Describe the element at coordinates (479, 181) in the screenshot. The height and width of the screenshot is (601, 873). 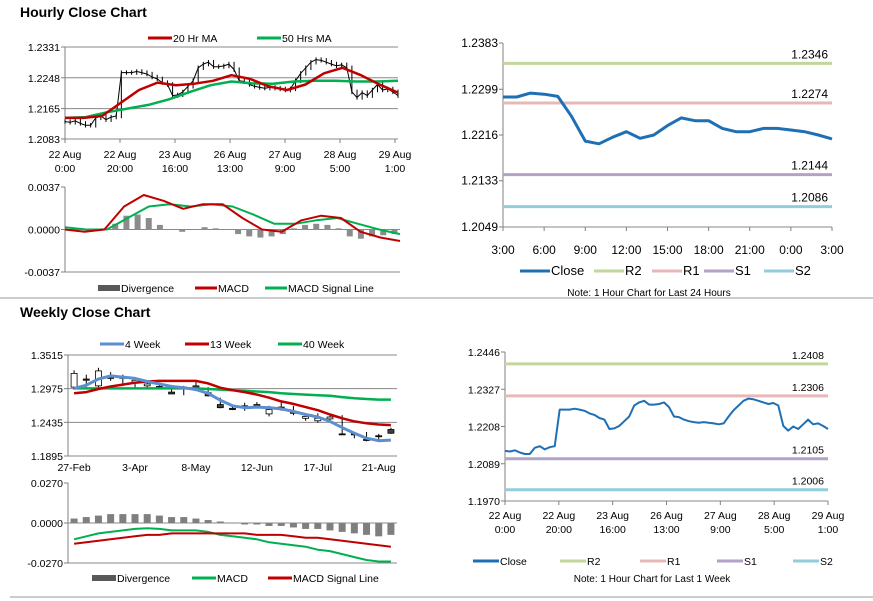
I see `y-tick-label: 1.2133` at that location.